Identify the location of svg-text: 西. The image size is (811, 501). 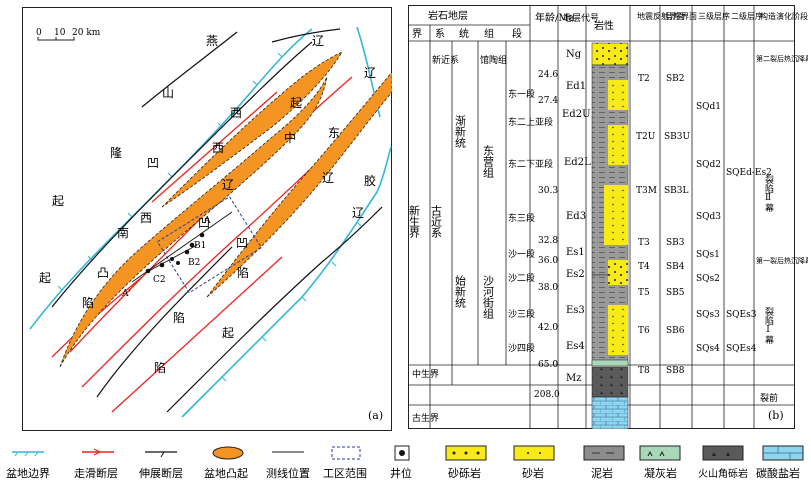
(218, 148).